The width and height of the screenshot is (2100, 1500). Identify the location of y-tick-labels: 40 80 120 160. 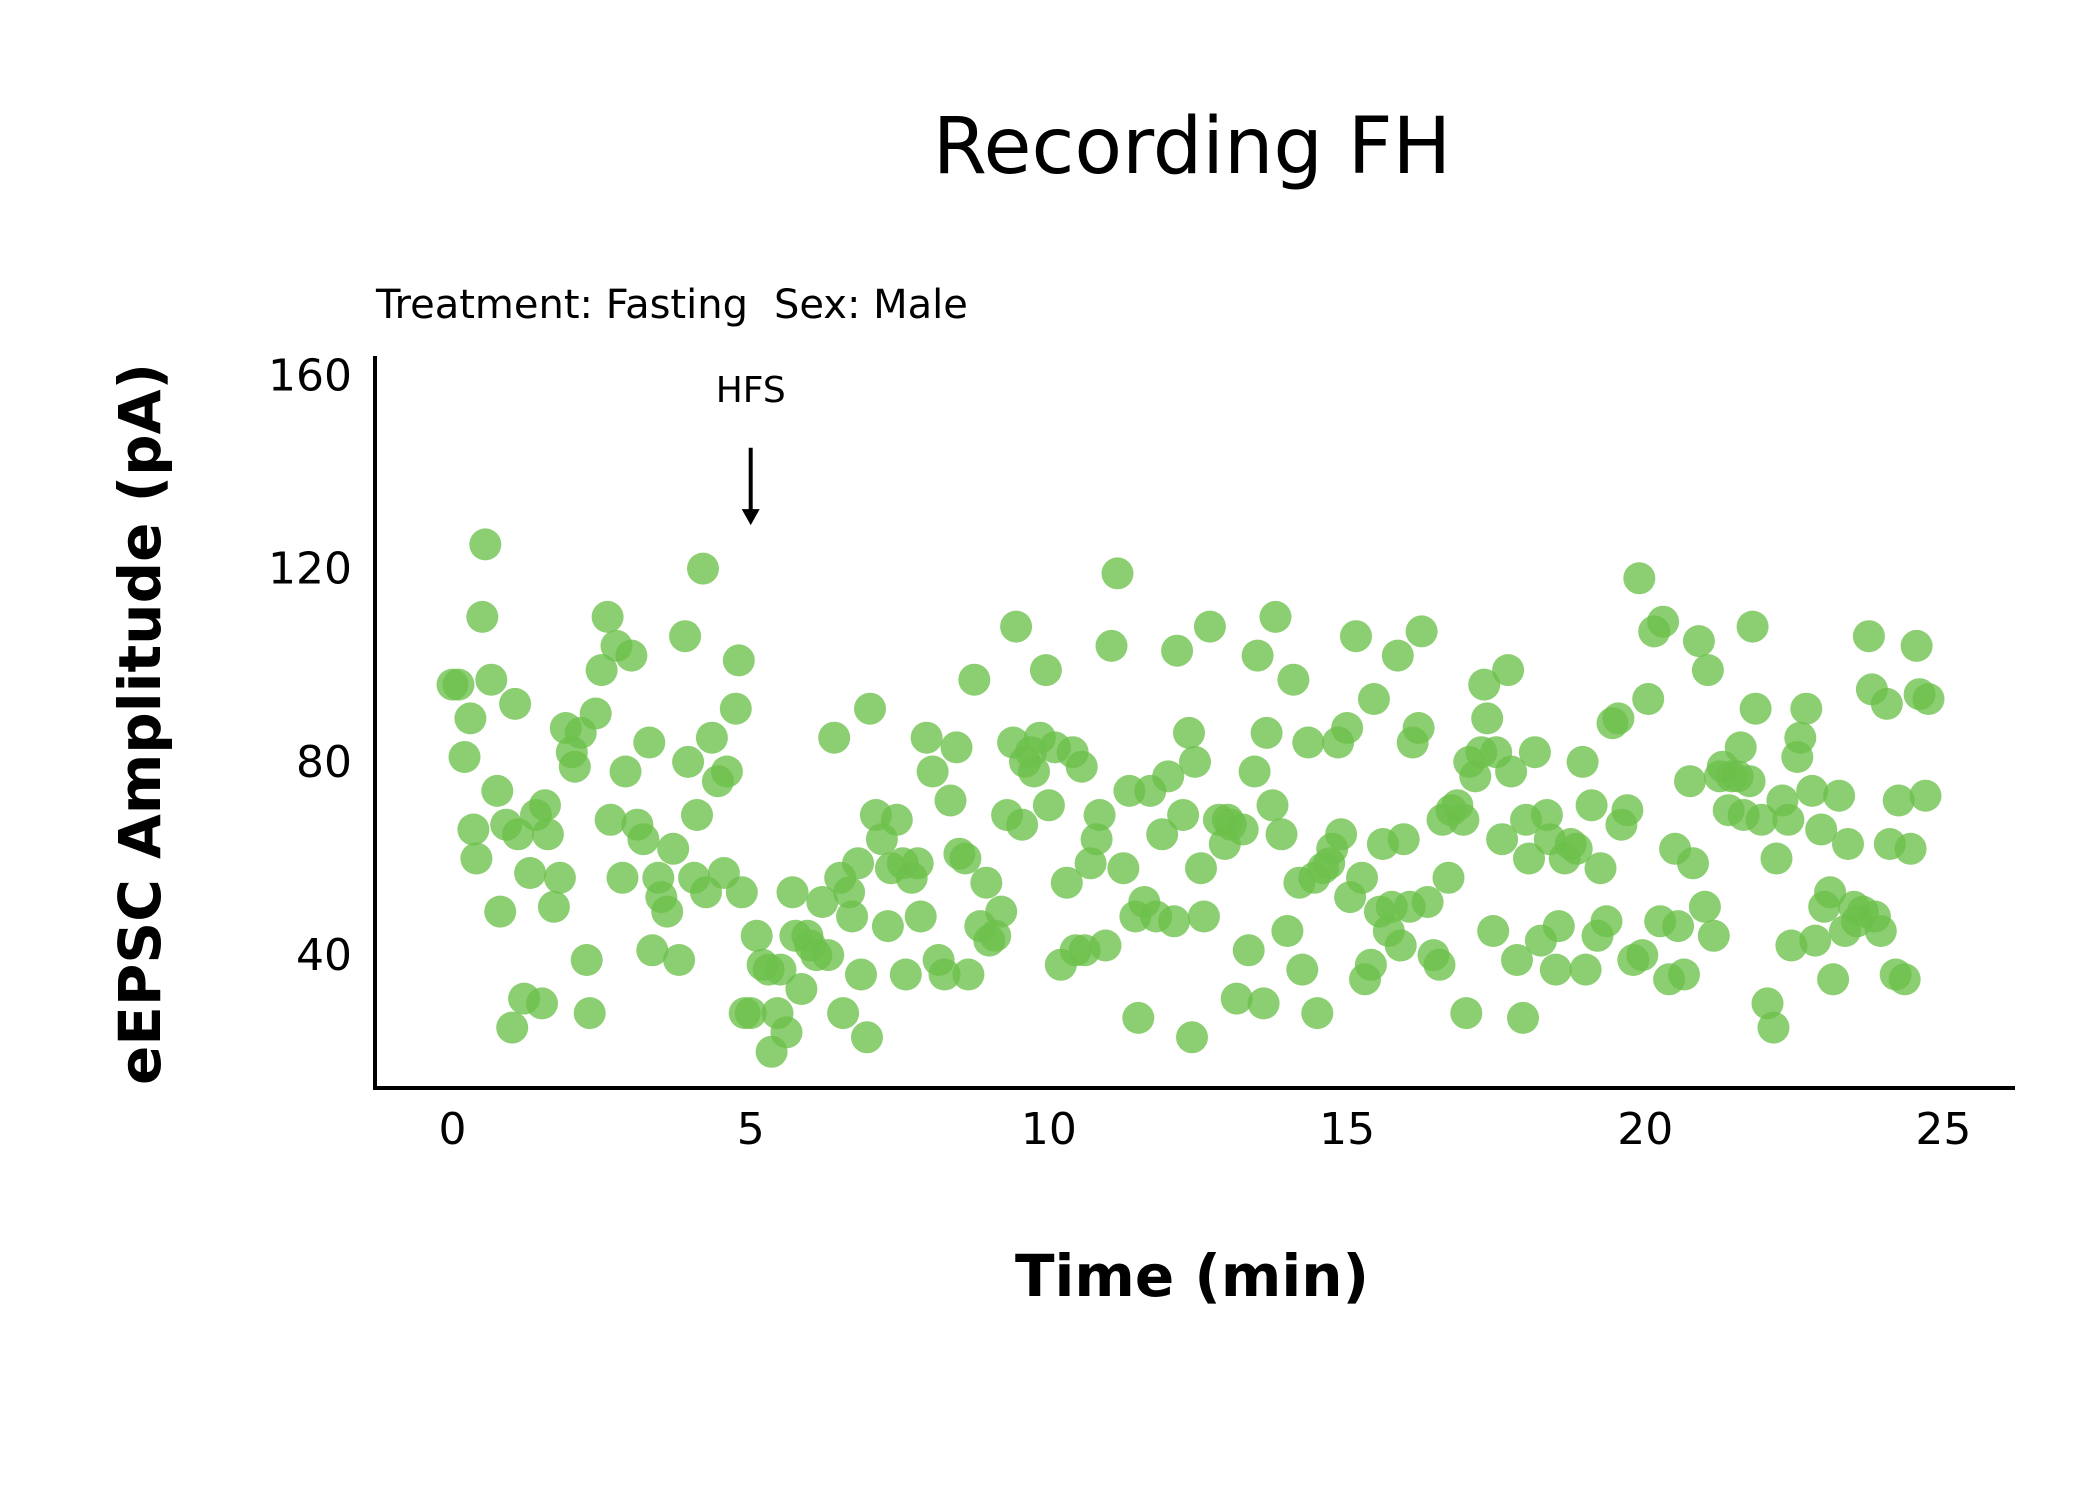
(310, 665).